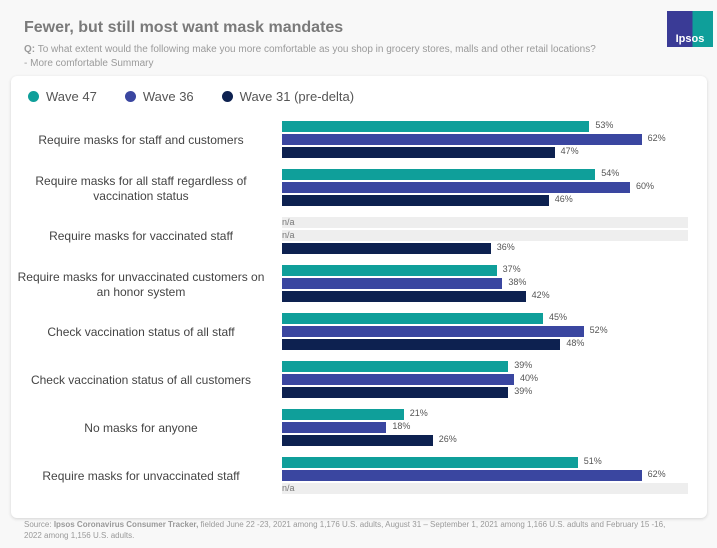  I want to click on data-label: 18%, so click(401, 426).